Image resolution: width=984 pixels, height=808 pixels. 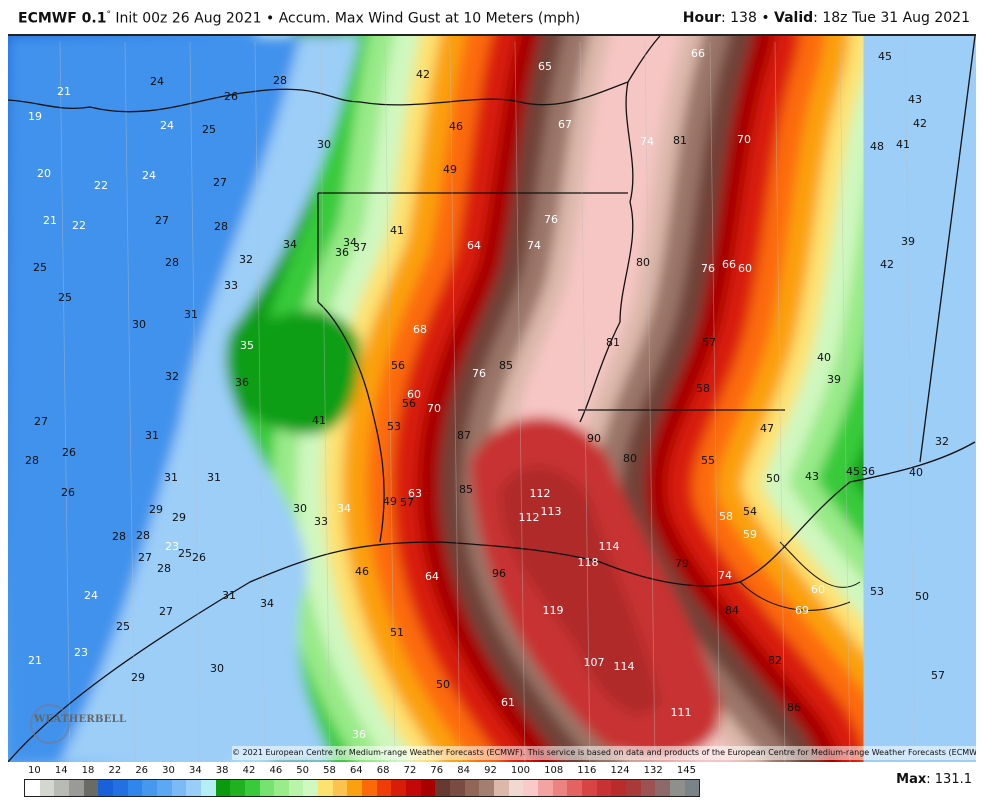 I want to click on legend-tick: 46, so click(x=276, y=770).